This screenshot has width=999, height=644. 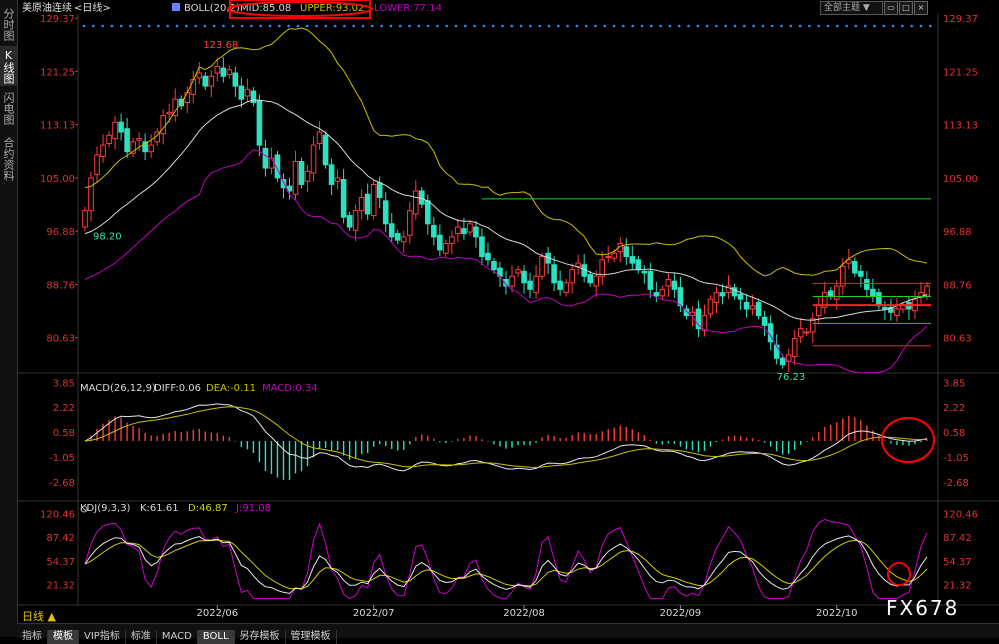 What do you see at coordinates (508, 633) in the screenshot?
I see `bottom-tab-bar: 指标 模板 VIP指标 标准 MACD BOLL 另存模板 管理模板` at bounding box center [508, 633].